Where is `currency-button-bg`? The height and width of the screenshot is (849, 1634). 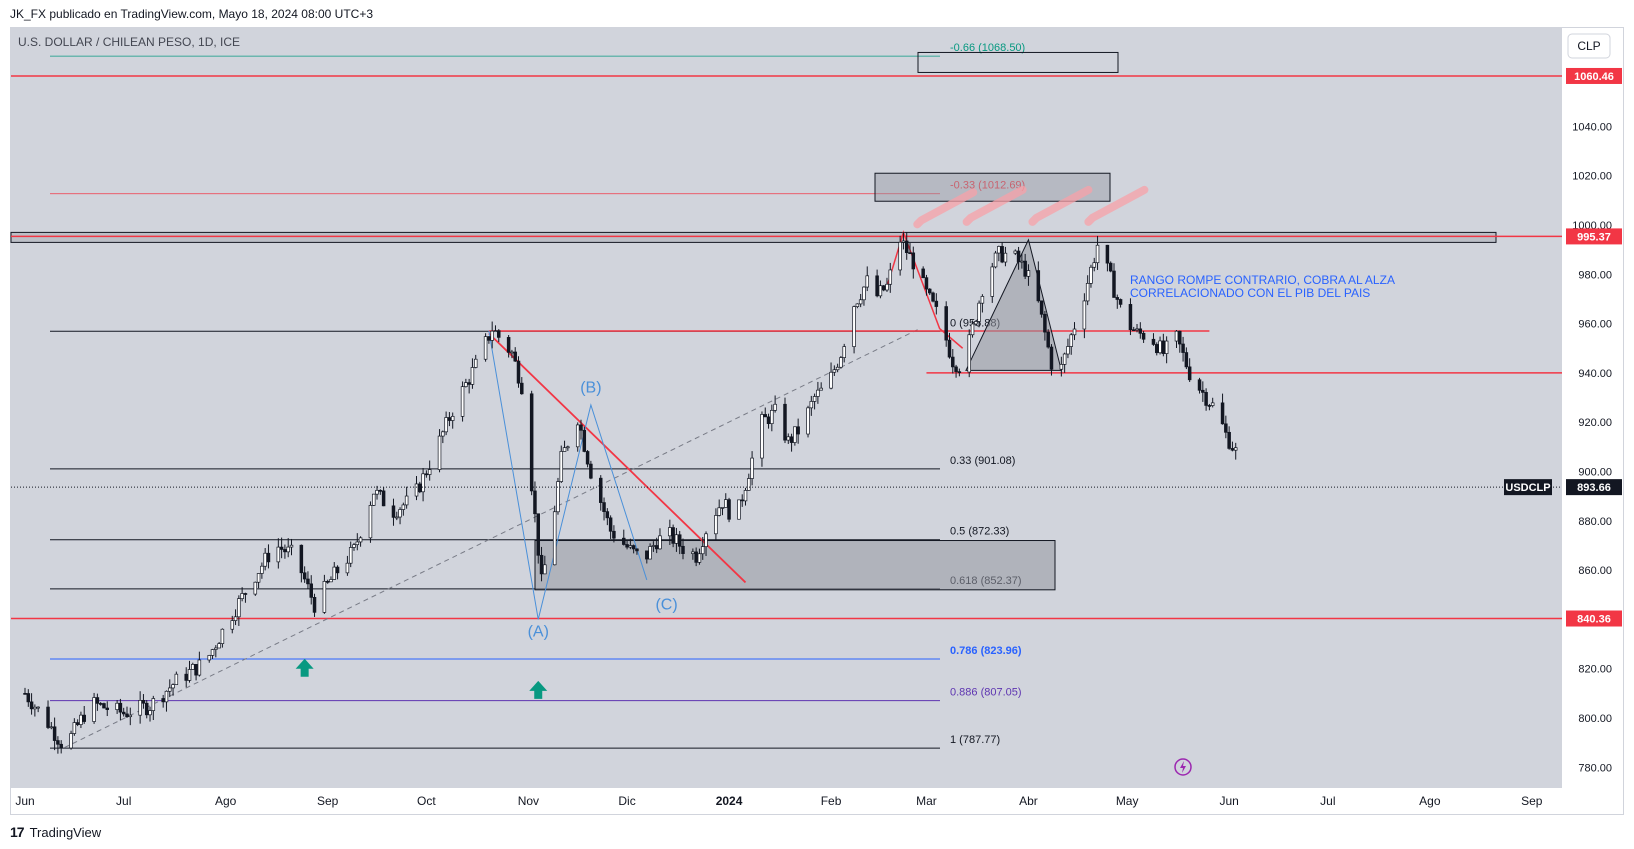 currency-button-bg is located at coordinates (1589, 46).